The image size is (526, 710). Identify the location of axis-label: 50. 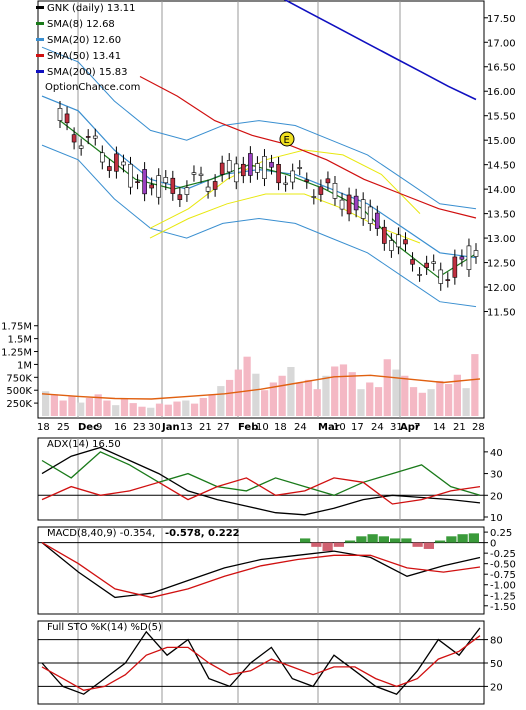
(496, 664).